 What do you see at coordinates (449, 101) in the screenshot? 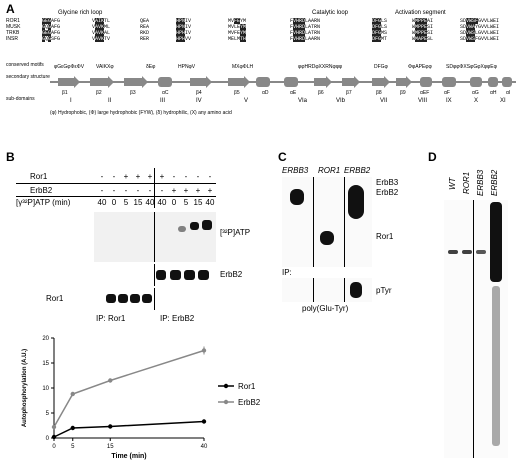
I see `subdomain-9: IX` at bounding box center [449, 101].